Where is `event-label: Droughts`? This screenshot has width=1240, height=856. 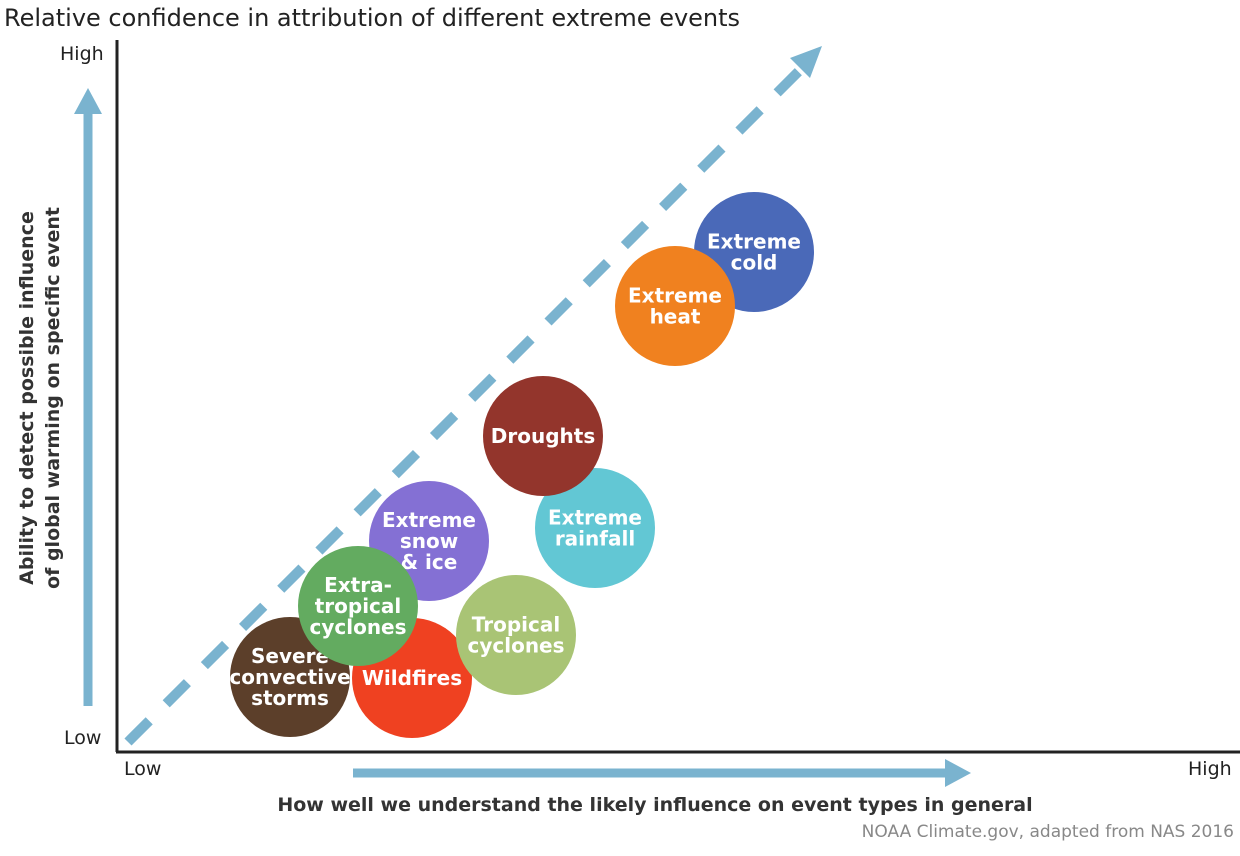
event-label: Droughts is located at coordinates (543, 436).